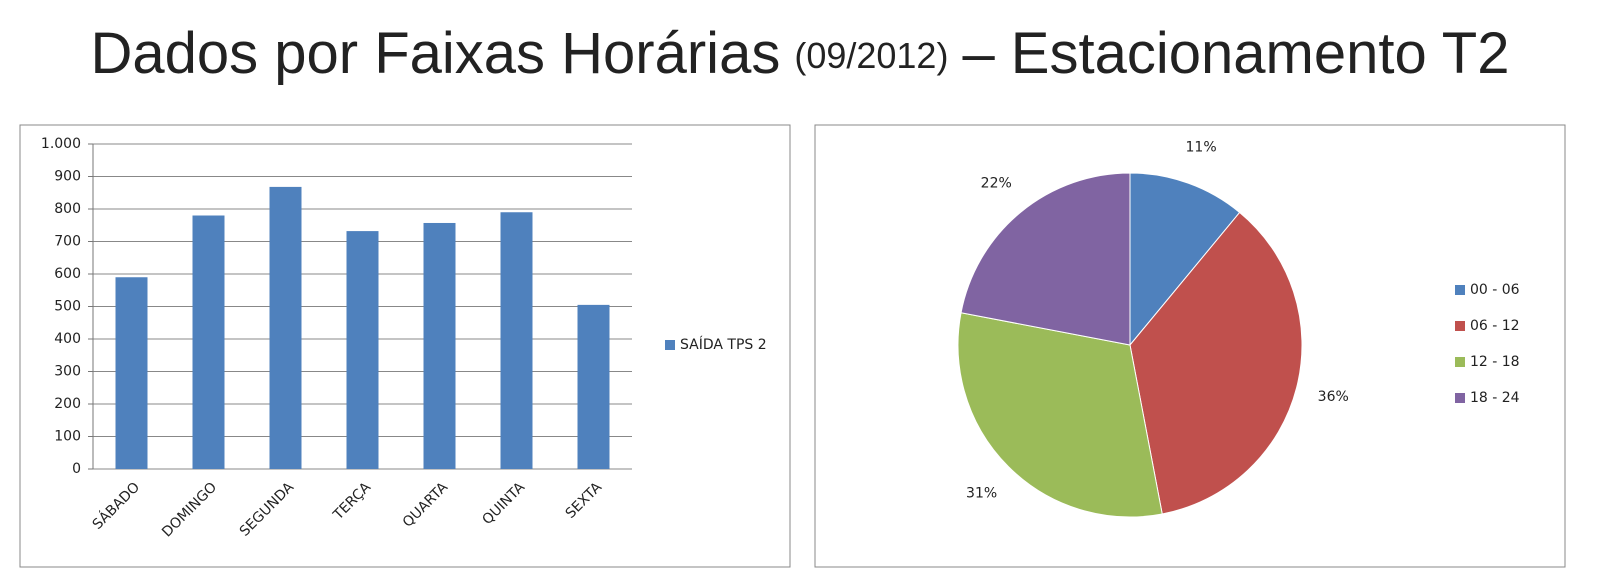  Describe the element at coordinates (67, 242) in the screenshot. I see `y-tick-label: 700` at that location.